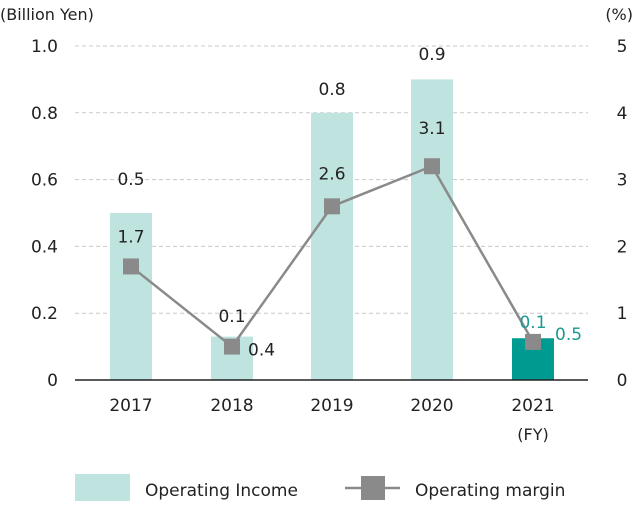  What do you see at coordinates (622, 47) in the screenshot?
I see `right-tick-label: 5` at bounding box center [622, 47].